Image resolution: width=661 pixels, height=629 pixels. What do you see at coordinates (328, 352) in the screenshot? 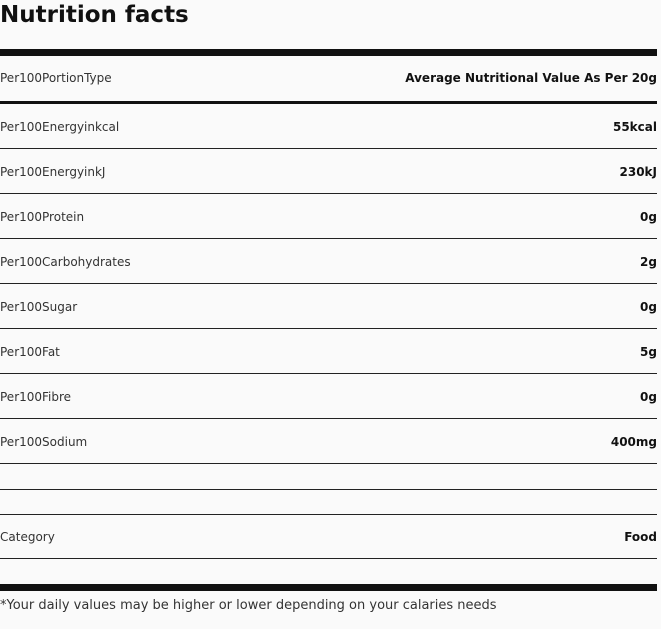
I see `table-row: Per100Fat 5g` at bounding box center [328, 352].